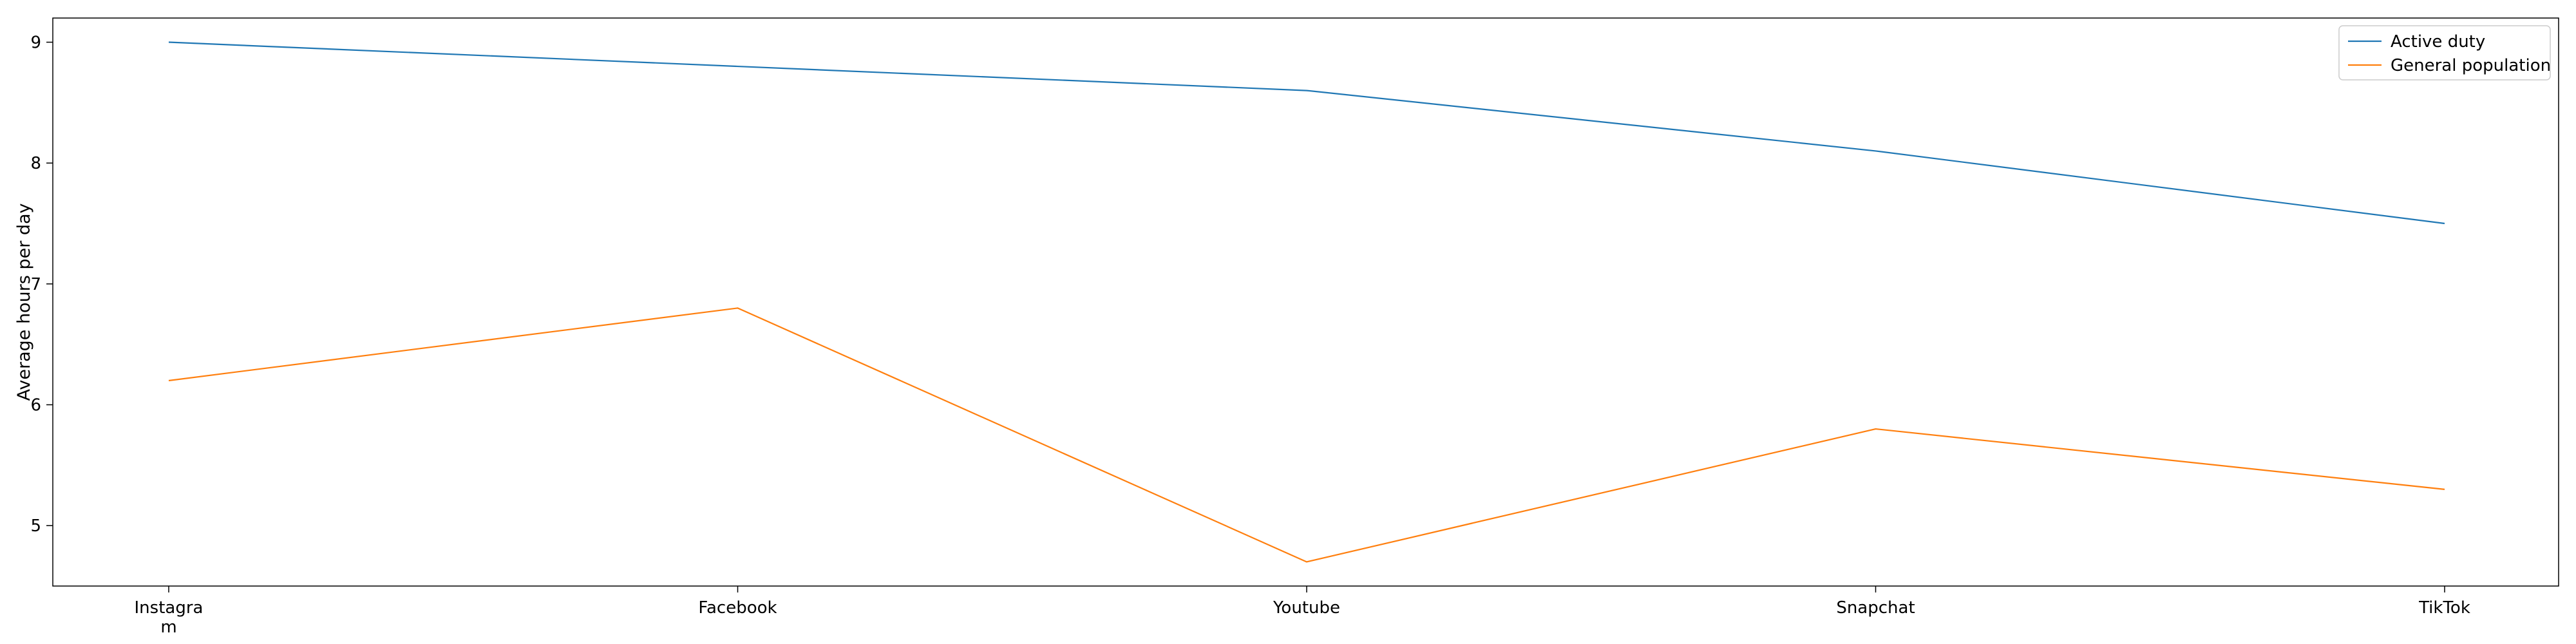  What do you see at coordinates (36, 285) in the screenshot?
I see `y-tick-label-2: 7` at bounding box center [36, 285].